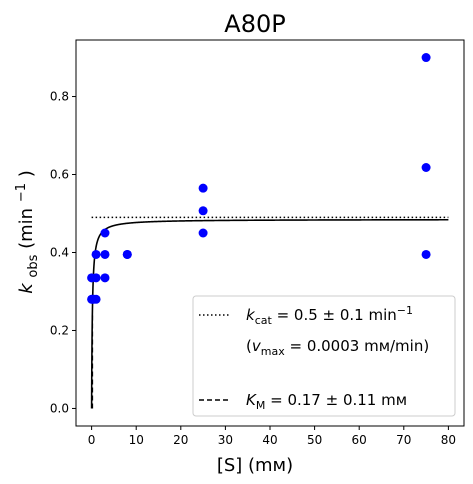  Describe the element at coordinates (264, 320) in the screenshot. I see `legend-entry-part: cat` at that location.